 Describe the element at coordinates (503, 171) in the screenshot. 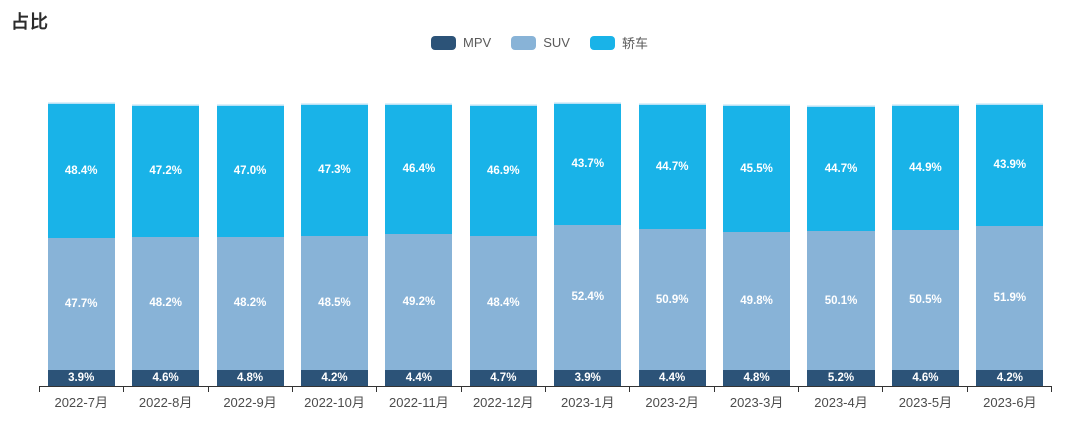

I see `bar-segment-sedan: 46.9%` at that location.